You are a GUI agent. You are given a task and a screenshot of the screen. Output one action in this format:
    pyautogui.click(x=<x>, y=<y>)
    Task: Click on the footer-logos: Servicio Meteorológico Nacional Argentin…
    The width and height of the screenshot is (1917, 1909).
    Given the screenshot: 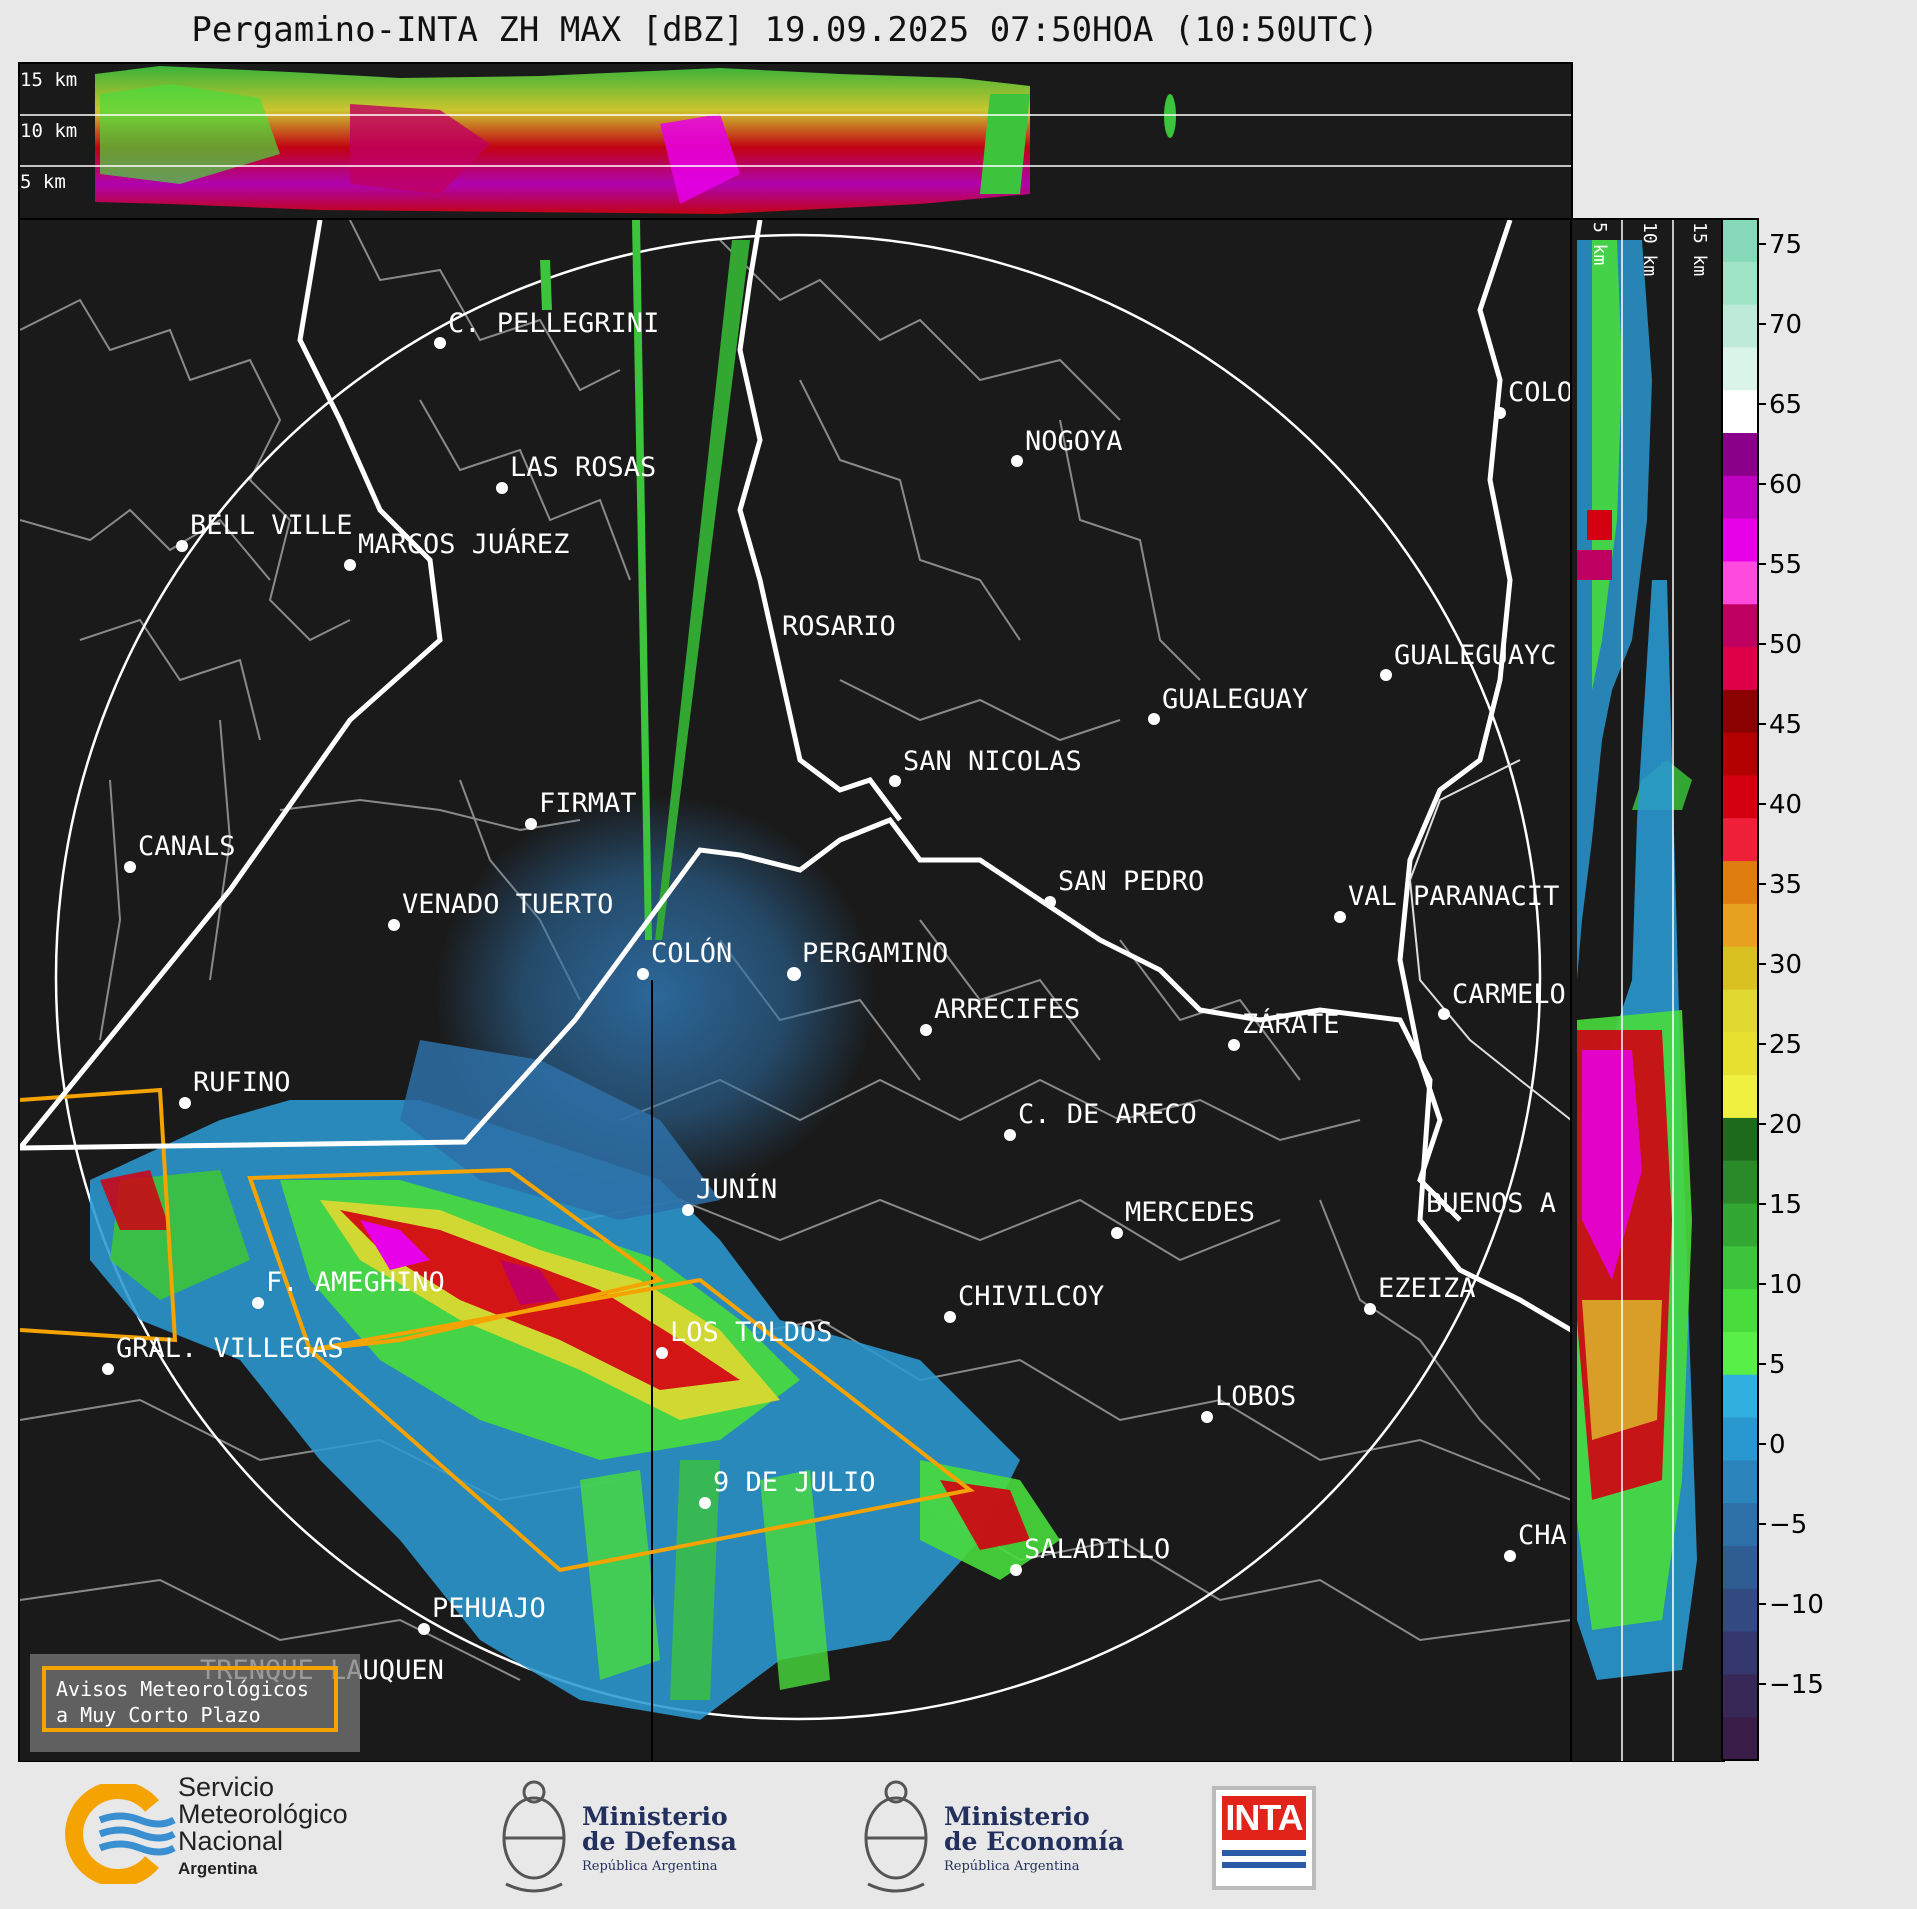 What is the action you would take?
    pyautogui.click(x=958, y=1835)
    